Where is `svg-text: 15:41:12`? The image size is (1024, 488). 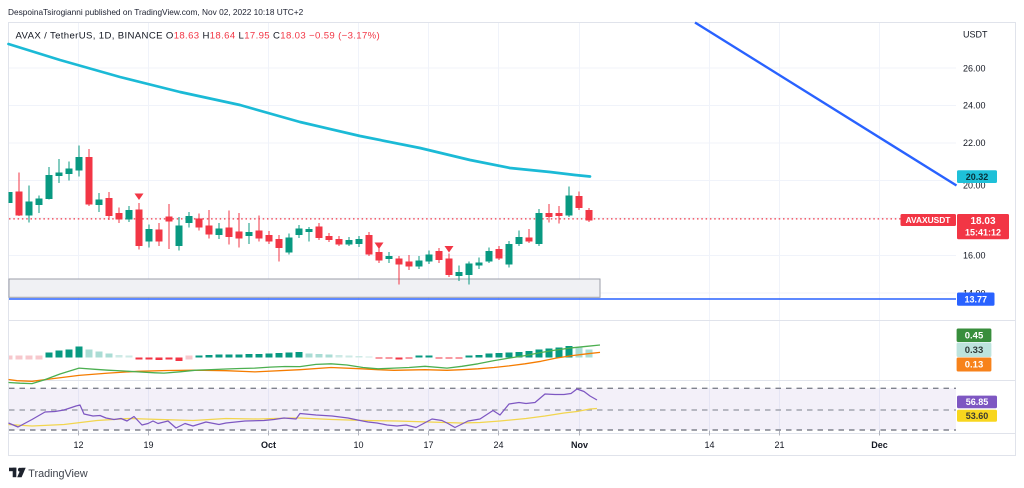 svg-text: 15:41:12 is located at coordinates (983, 233).